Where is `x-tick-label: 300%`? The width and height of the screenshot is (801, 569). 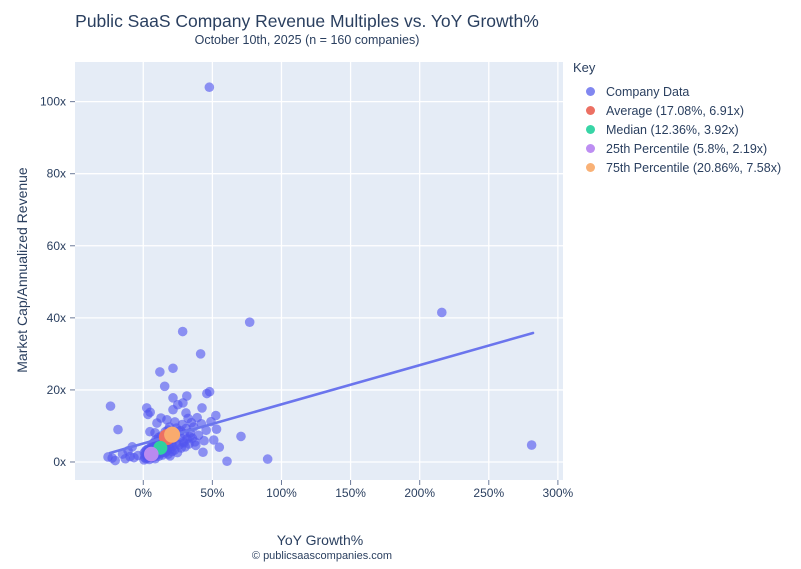
x-tick-label: 300% is located at coordinates (558, 493).